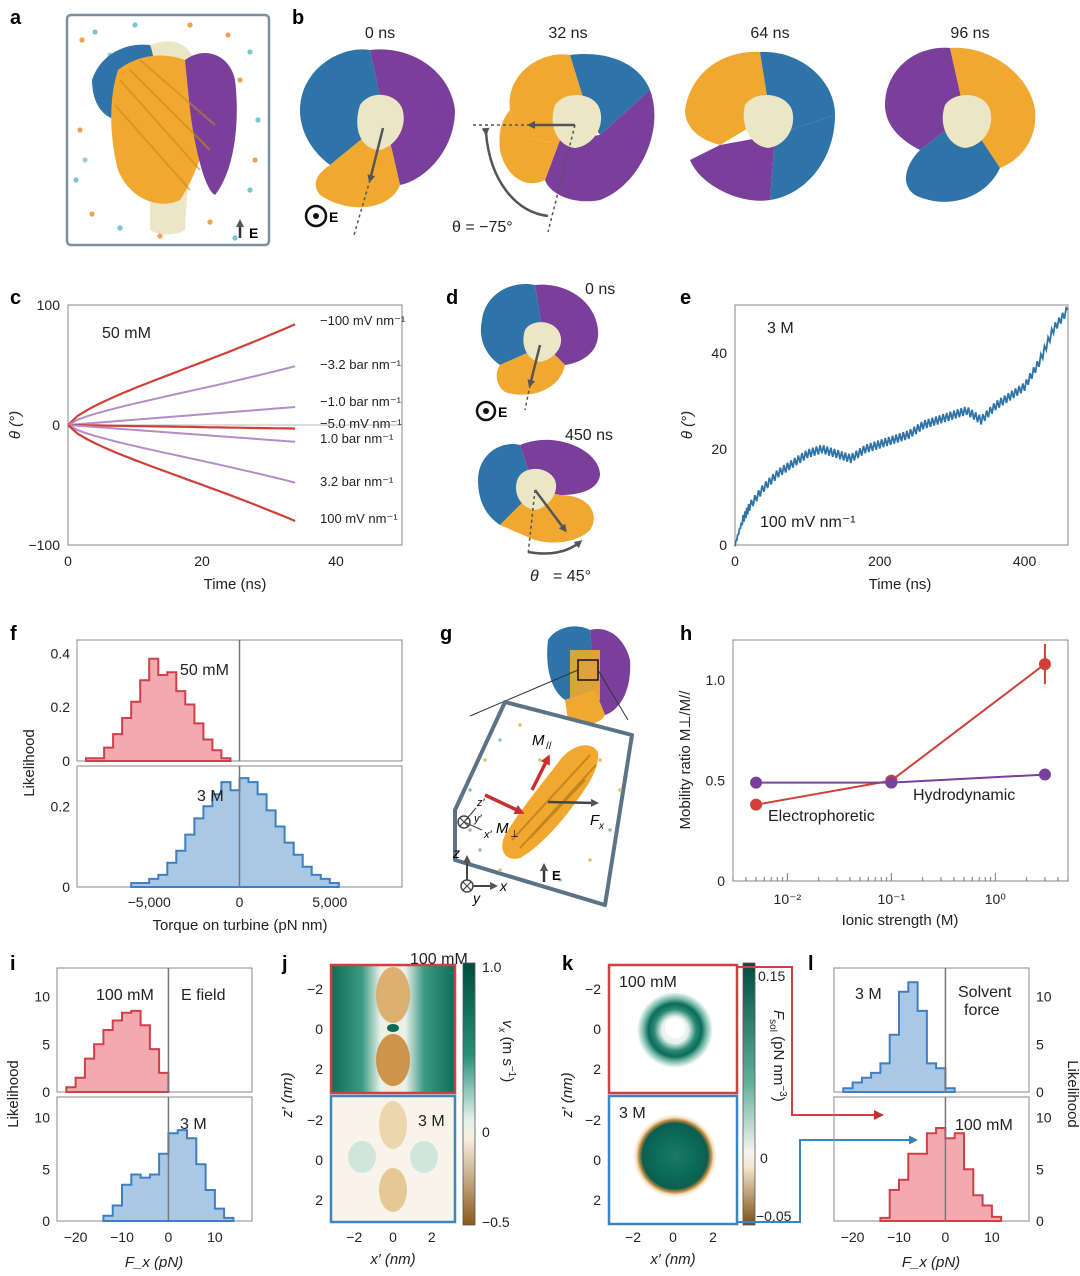 The image size is (1080, 1276). Describe the element at coordinates (1040, 1221) in the screenshot. I see `chart-l-bottom-ytick: 0` at that location.